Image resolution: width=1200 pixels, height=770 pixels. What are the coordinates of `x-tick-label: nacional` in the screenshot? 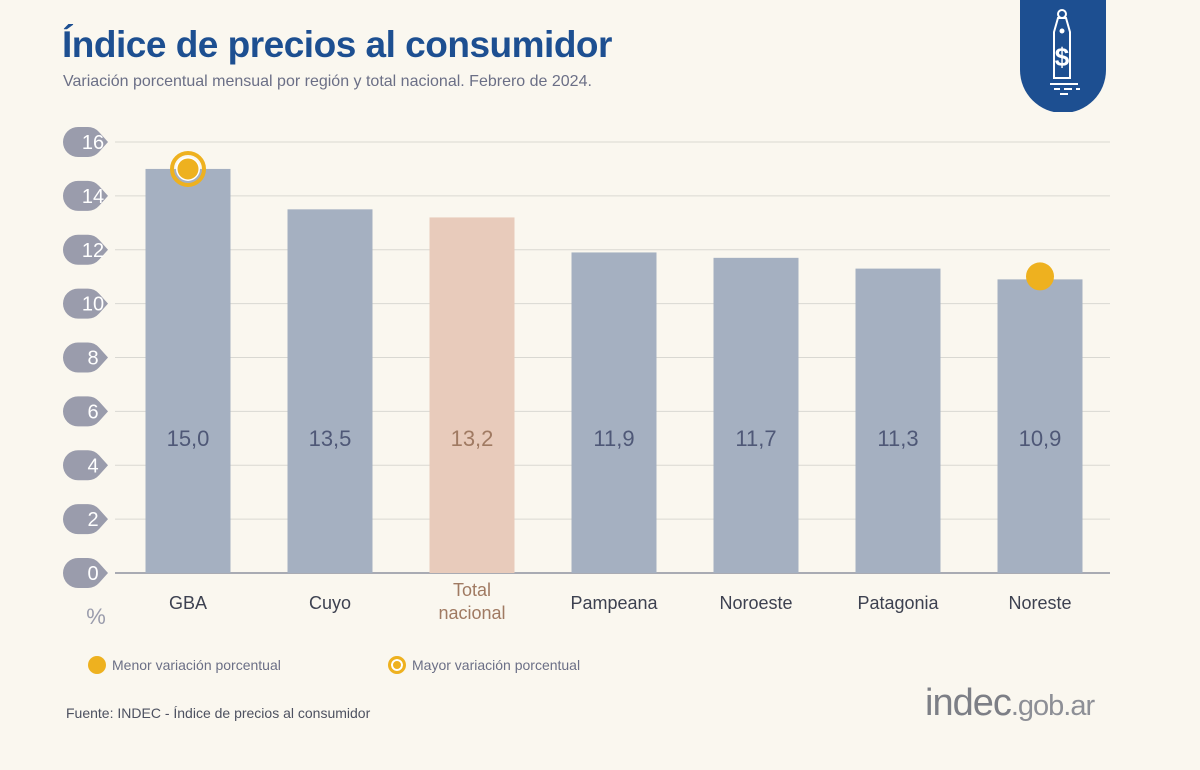 It's located at (471, 613).